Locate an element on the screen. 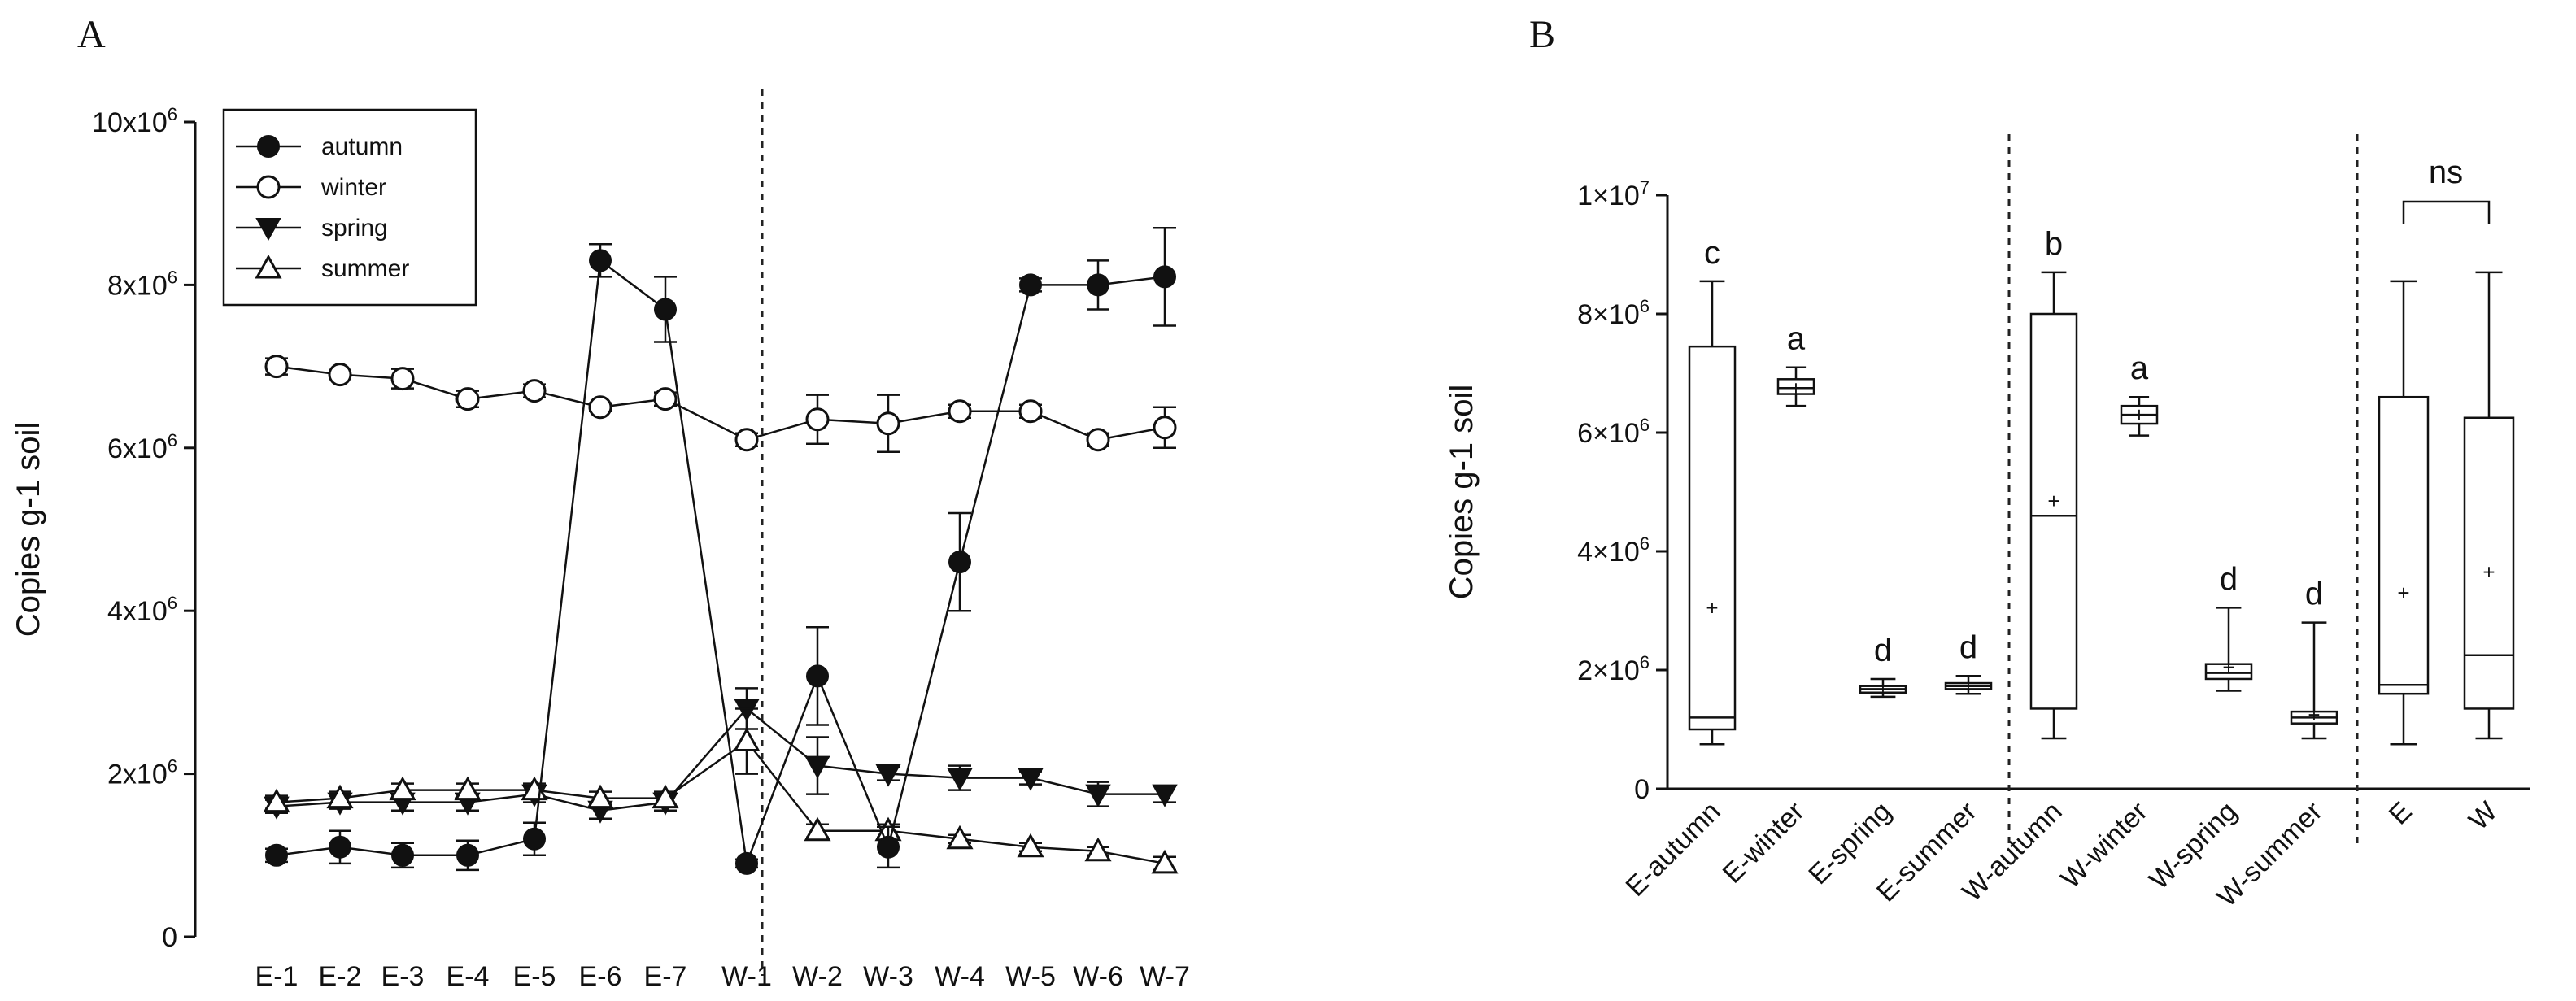 The image size is (2576, 1001). y-tick-label-b-4-exp: 6 is located at coordinates (1645, 306).